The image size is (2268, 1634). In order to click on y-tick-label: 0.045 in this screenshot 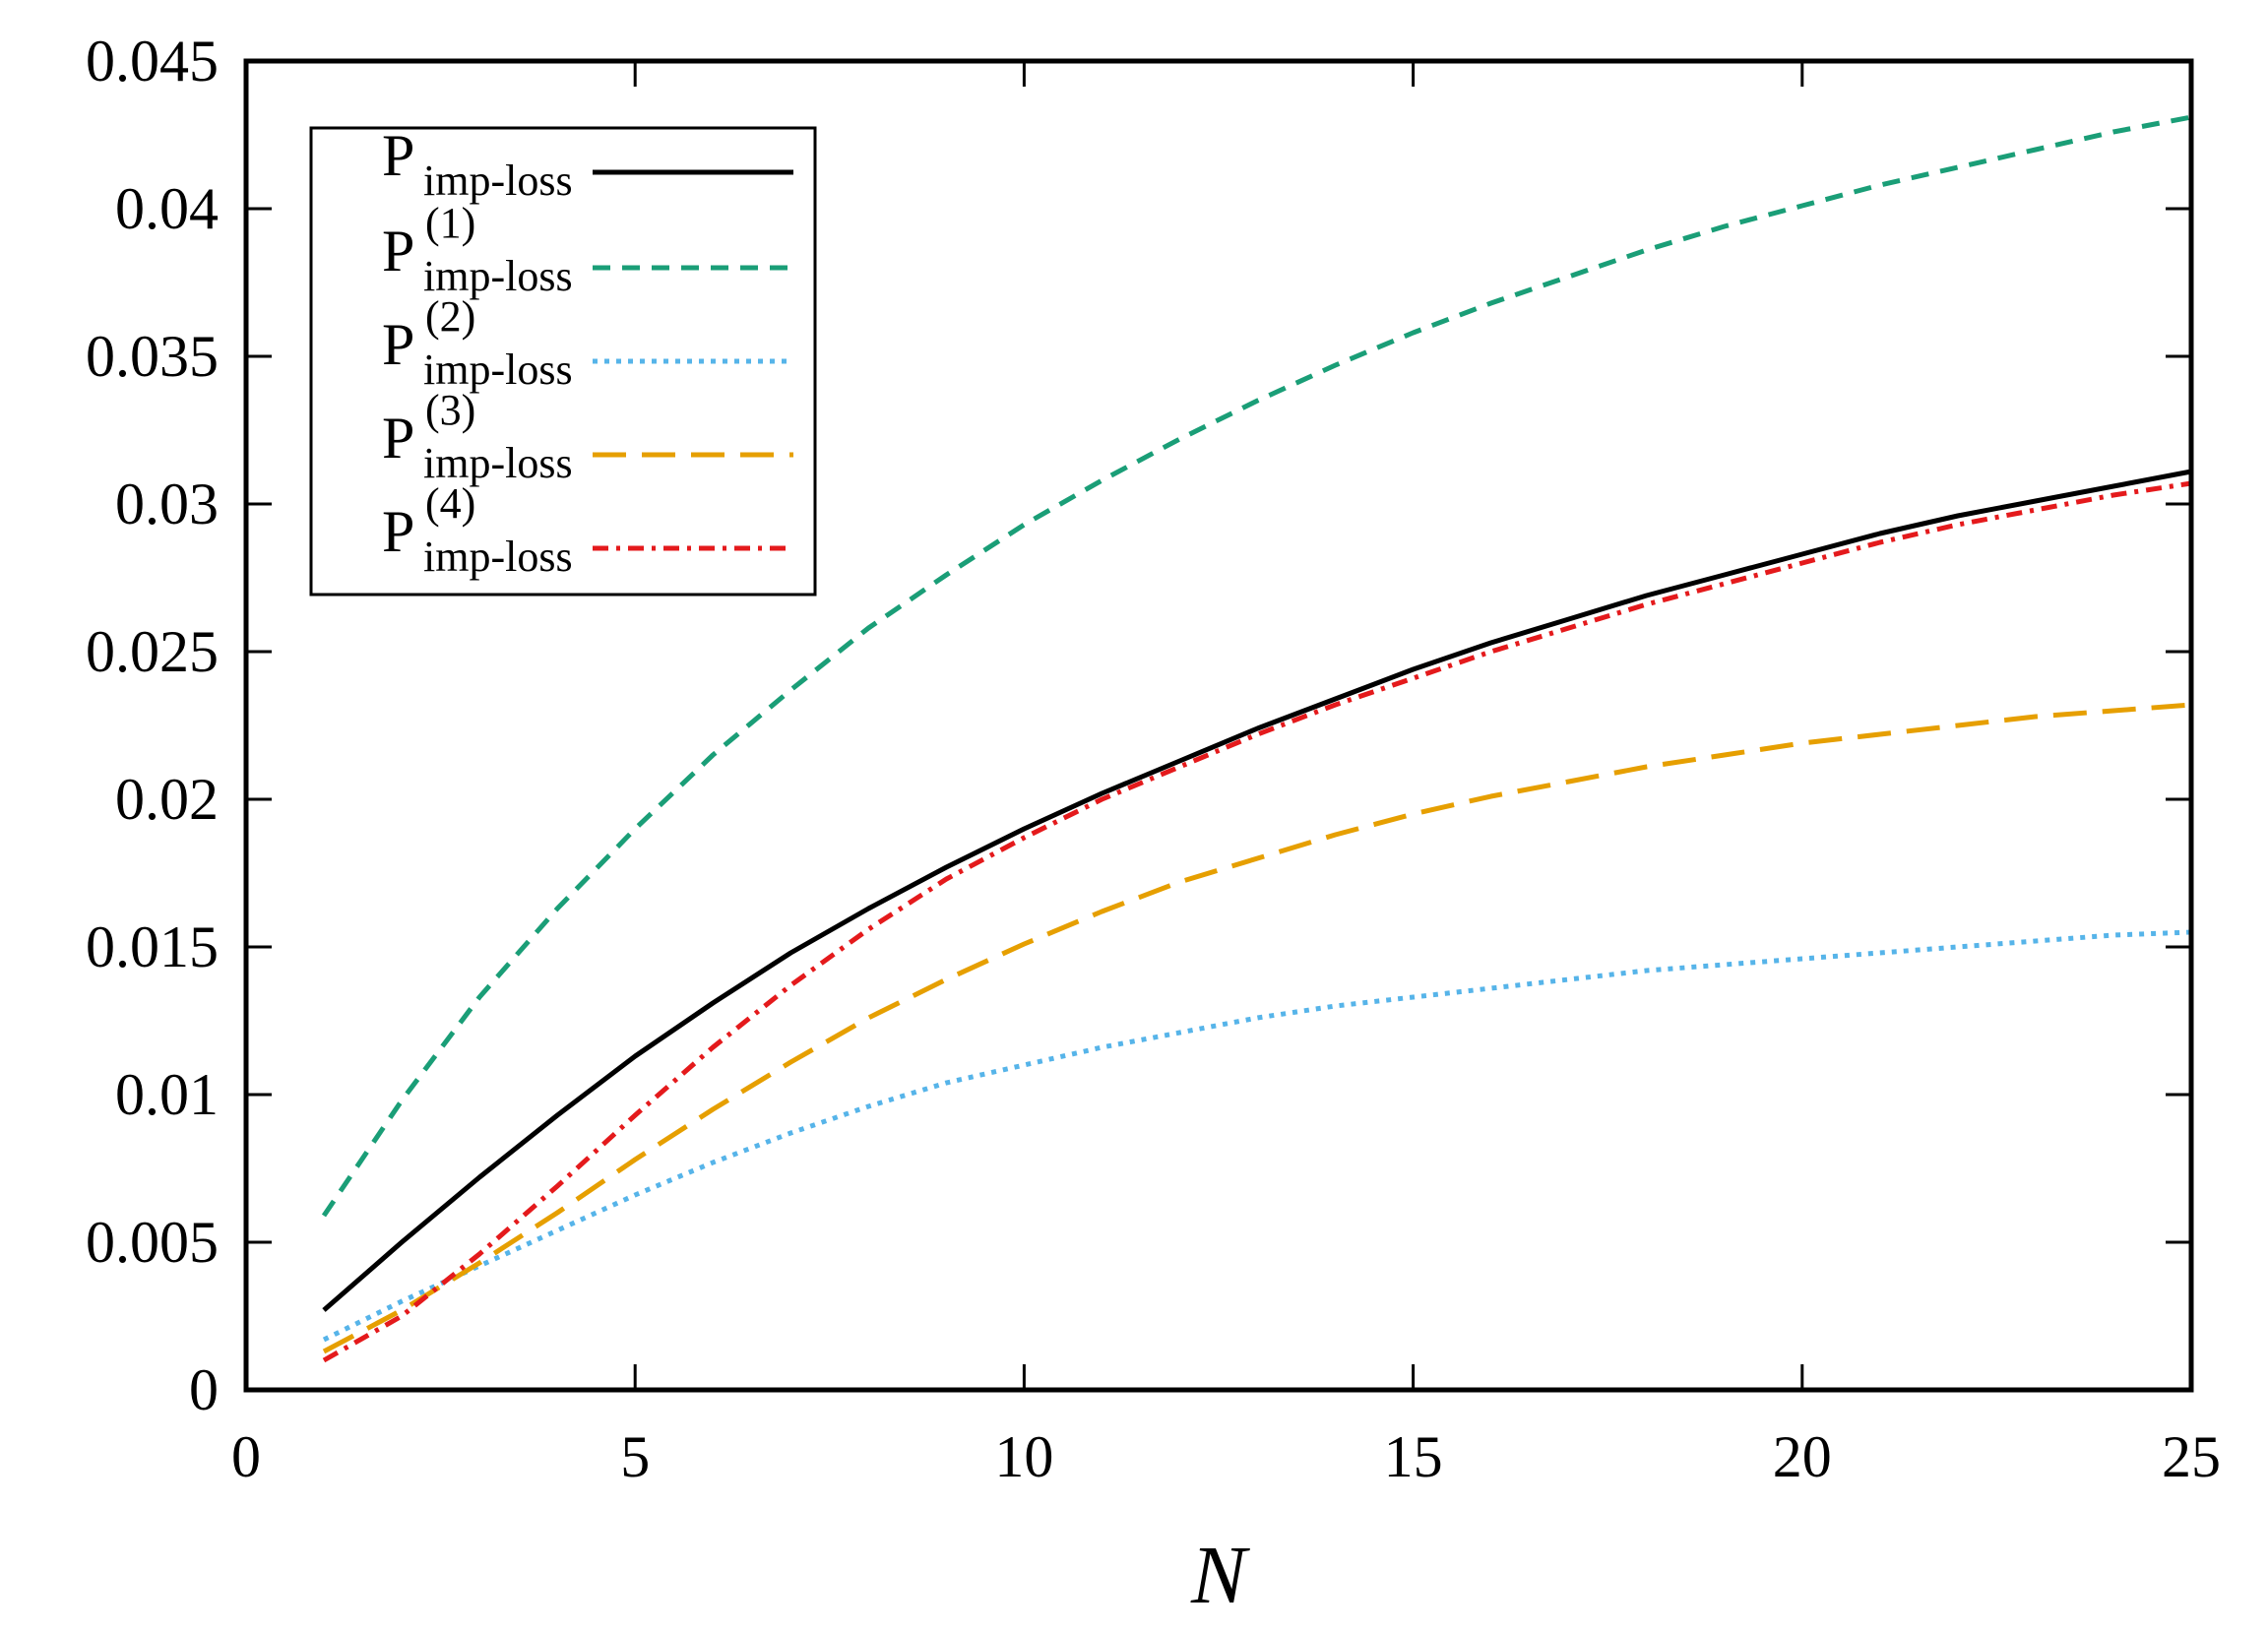, I will do `click(152, 61)`.